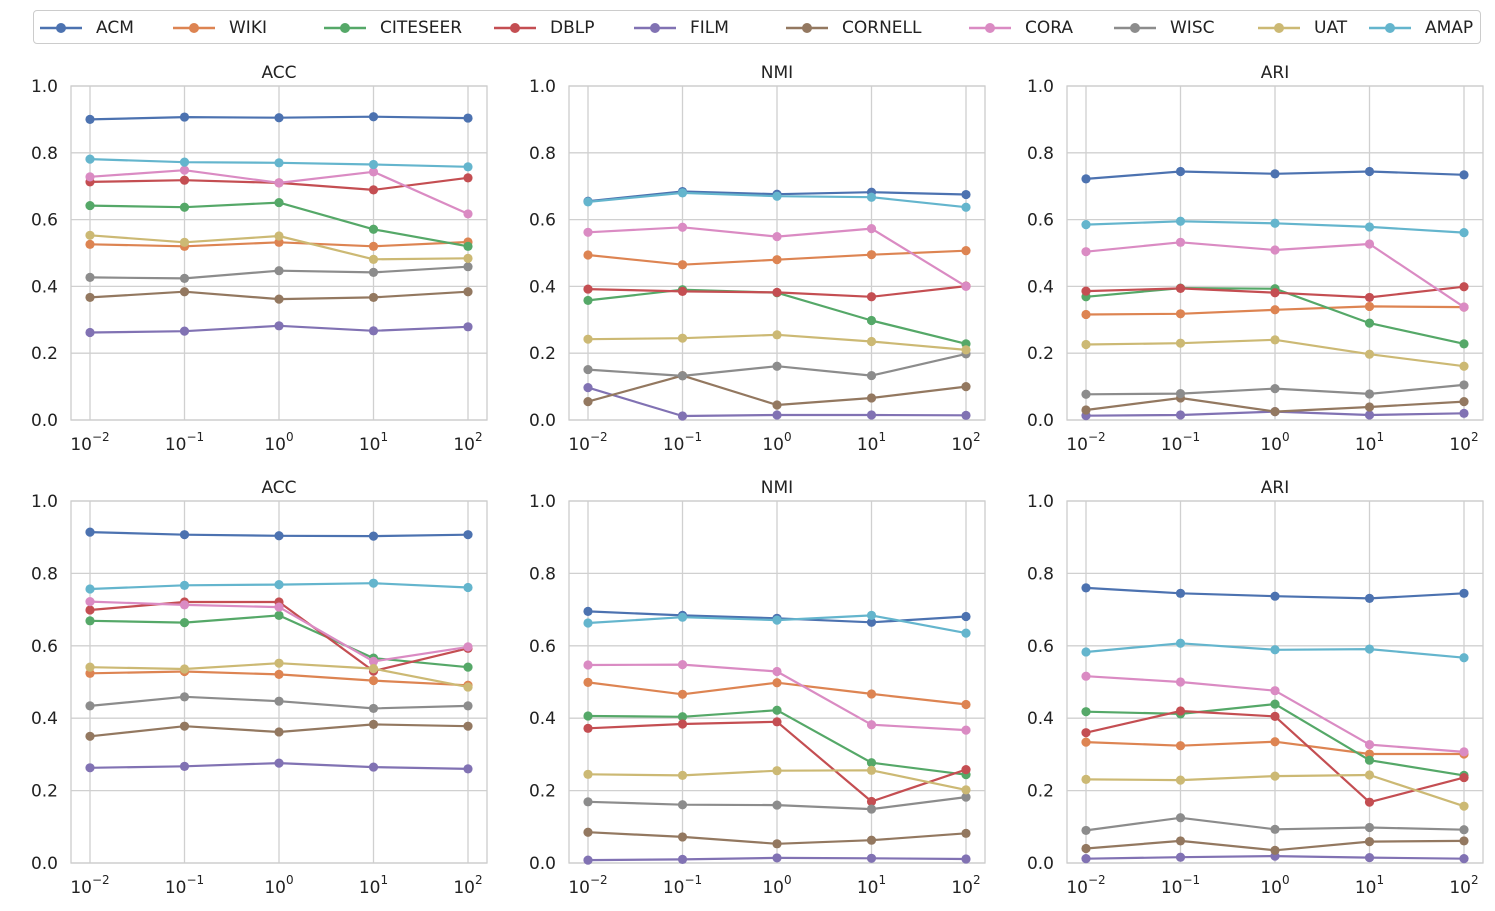  What do you see at coordinates (1390, 28) in the screenshot?
I see `legend-swatch-amap` at bounding box center [1390, 28].